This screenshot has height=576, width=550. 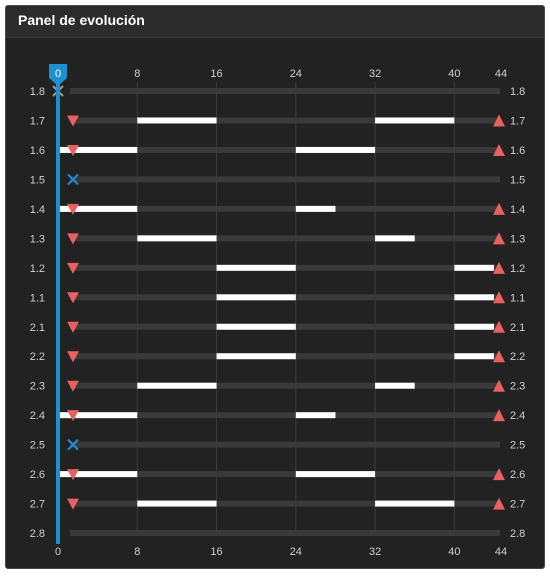 What do you see at coordinates (137, 74) in the screenshot?
I see `x-tick-top: 8` at bounding box center [137, 74].